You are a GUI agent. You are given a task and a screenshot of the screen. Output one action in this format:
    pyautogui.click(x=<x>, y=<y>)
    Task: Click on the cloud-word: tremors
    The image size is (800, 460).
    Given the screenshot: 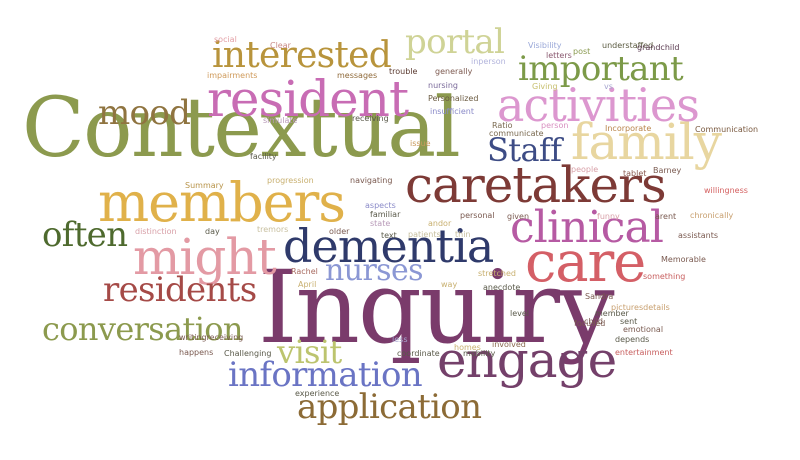 What is the action you would take?
    pyautogui.click(x=273, y=229)
    